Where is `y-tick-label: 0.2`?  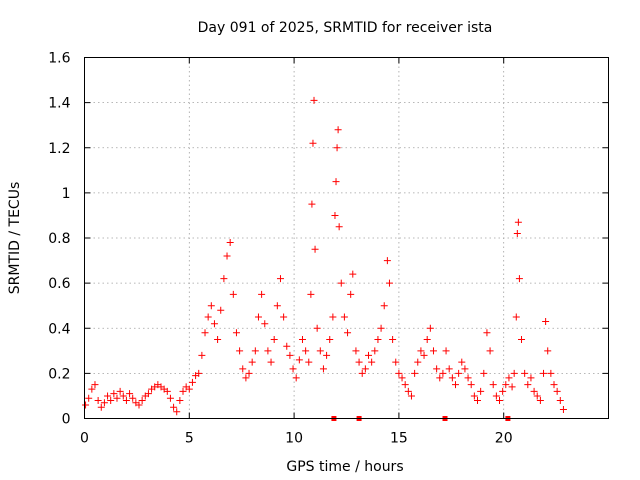
y-tick-label: 0.2 is located at coordinates (59, 374).